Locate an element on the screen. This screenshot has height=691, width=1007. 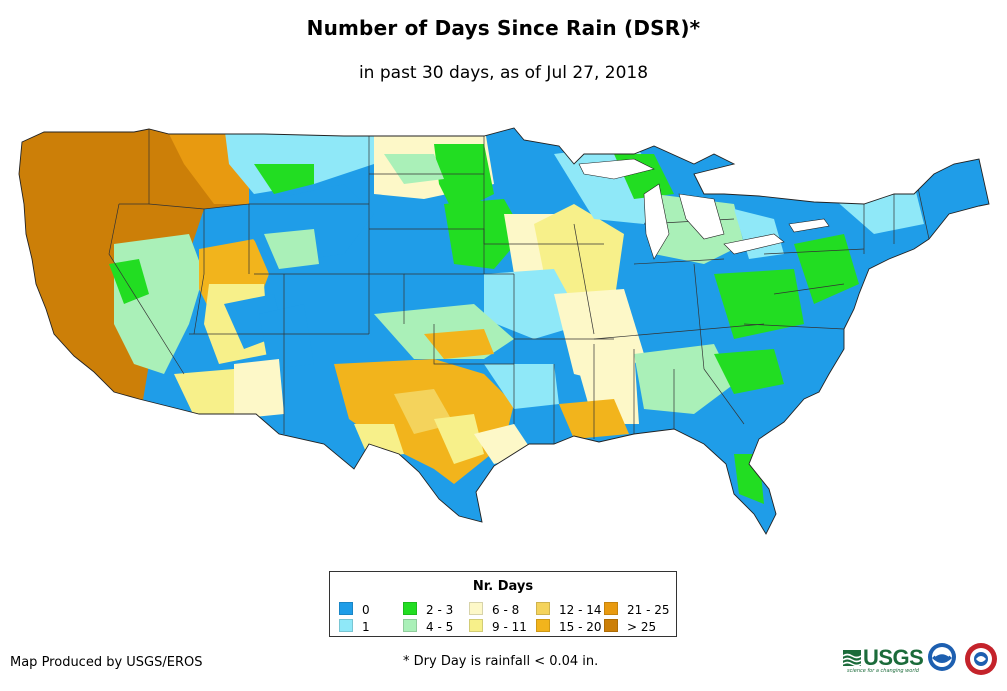
map-subtitle: in past 30 days, as of Jul 27, 2018 is located at coordinates (503, 73).